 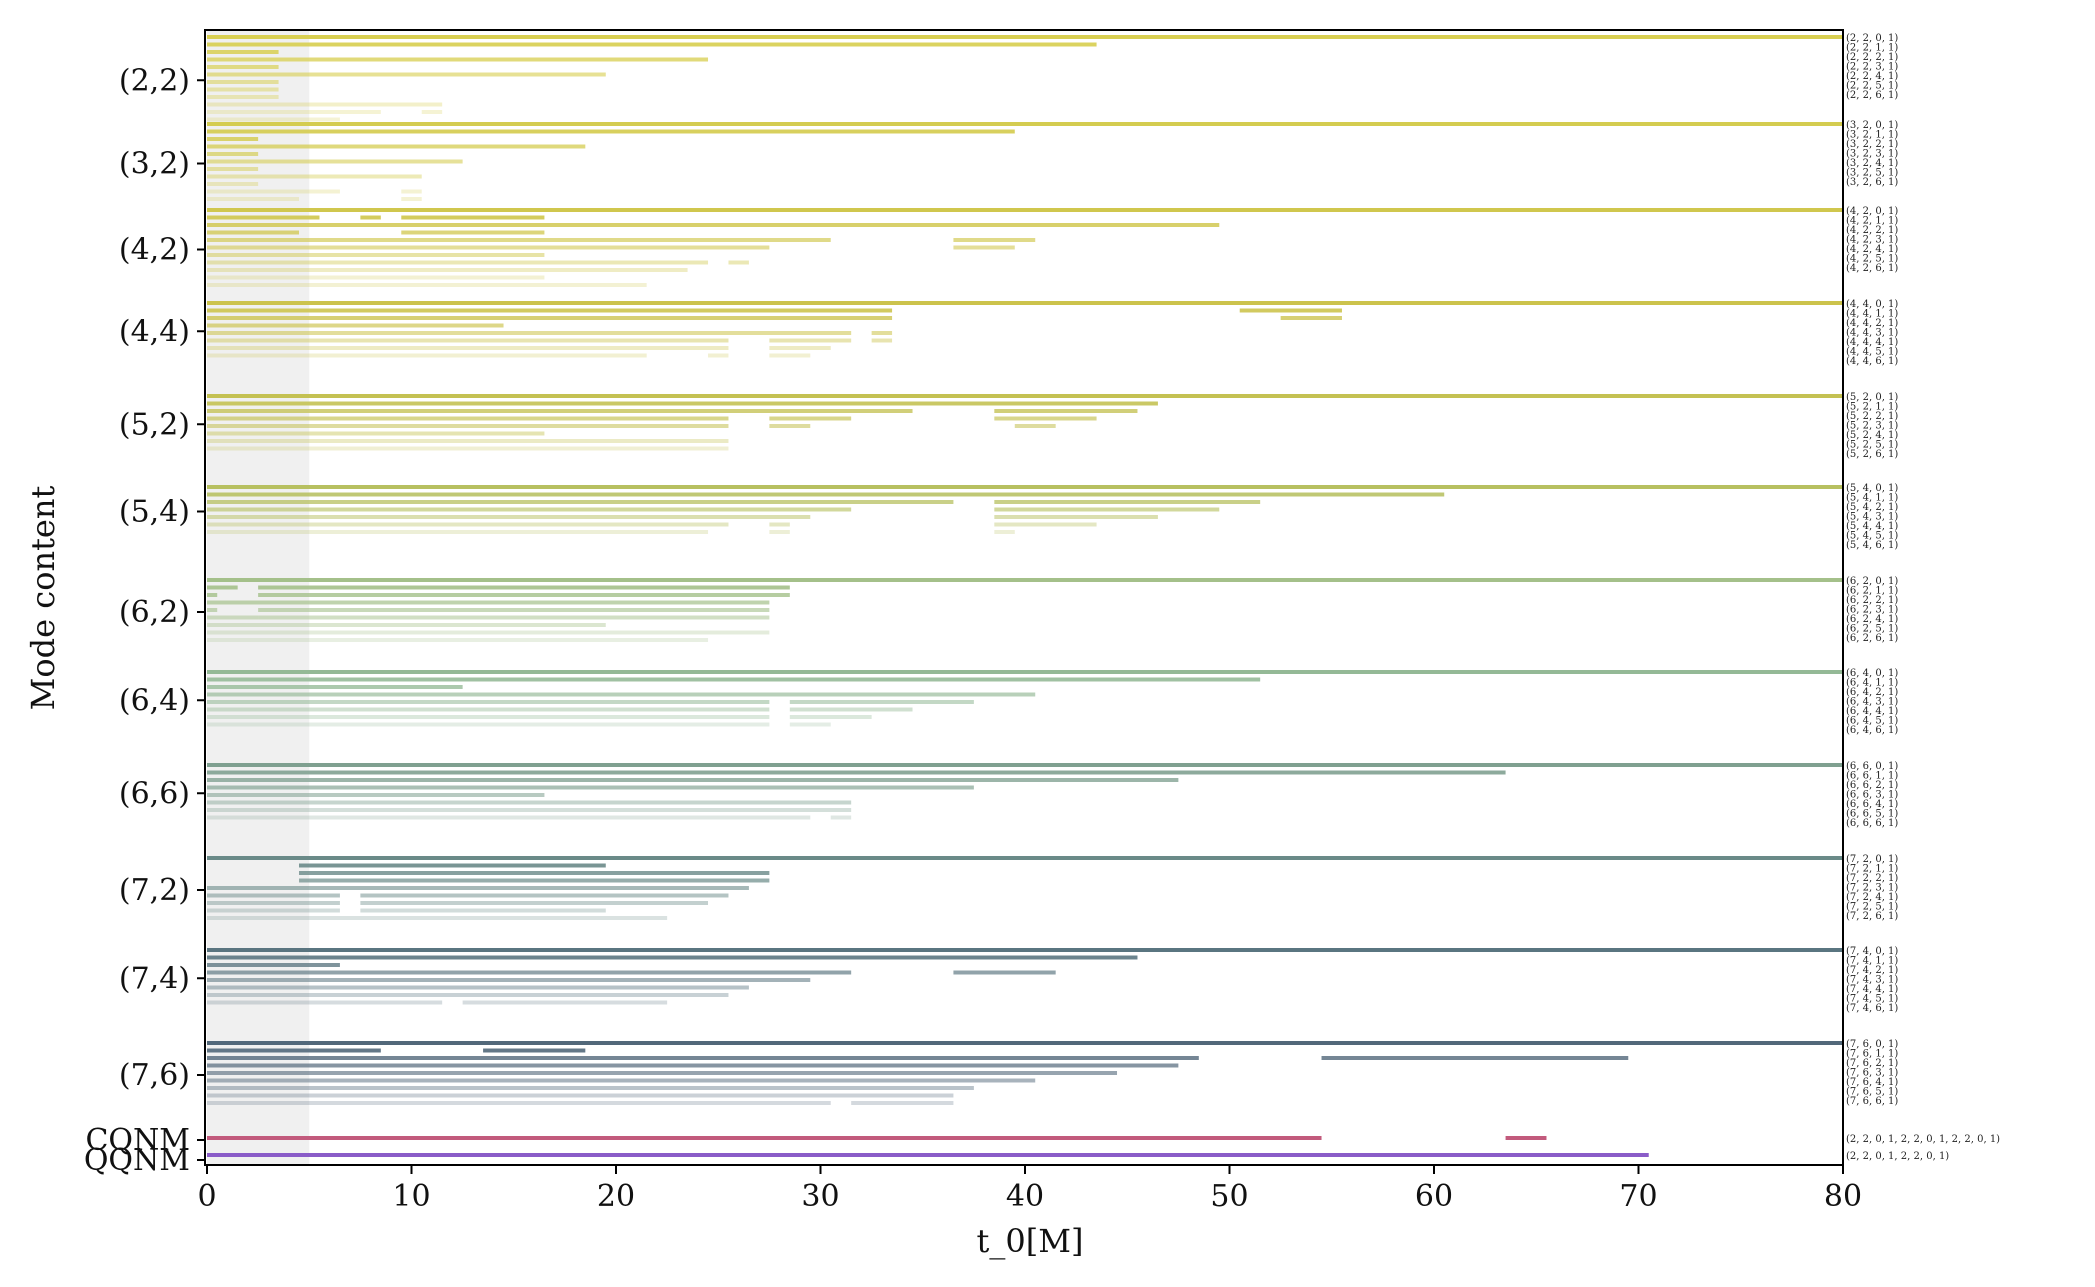 I want to click on side-label-(4,4)-2: (4, 4, 2, 1), so click(x=1872, y=323).